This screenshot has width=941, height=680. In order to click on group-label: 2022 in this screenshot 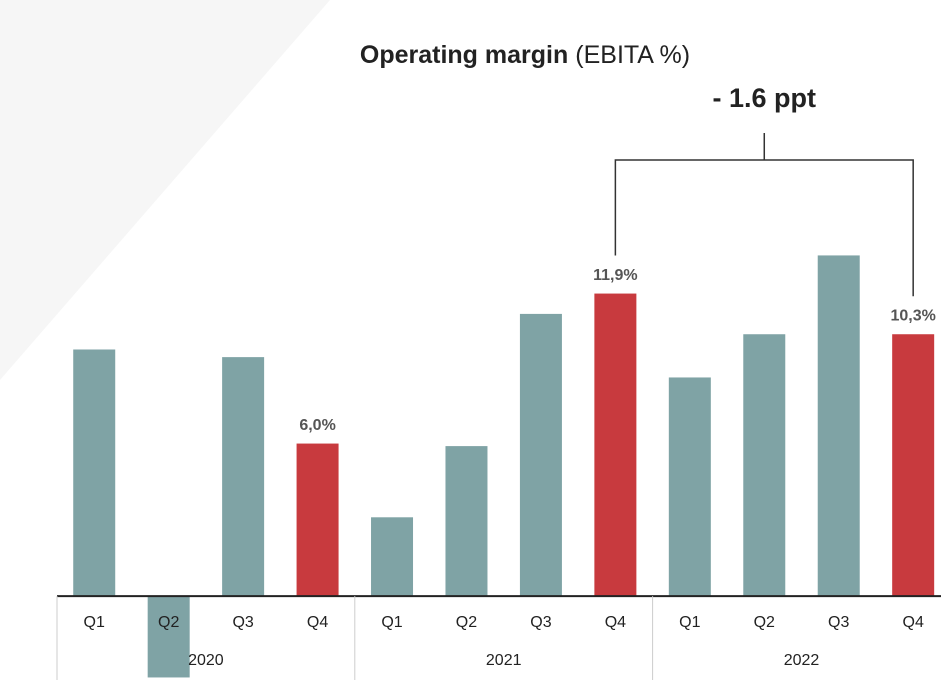, I will do `click(802, 660)`.